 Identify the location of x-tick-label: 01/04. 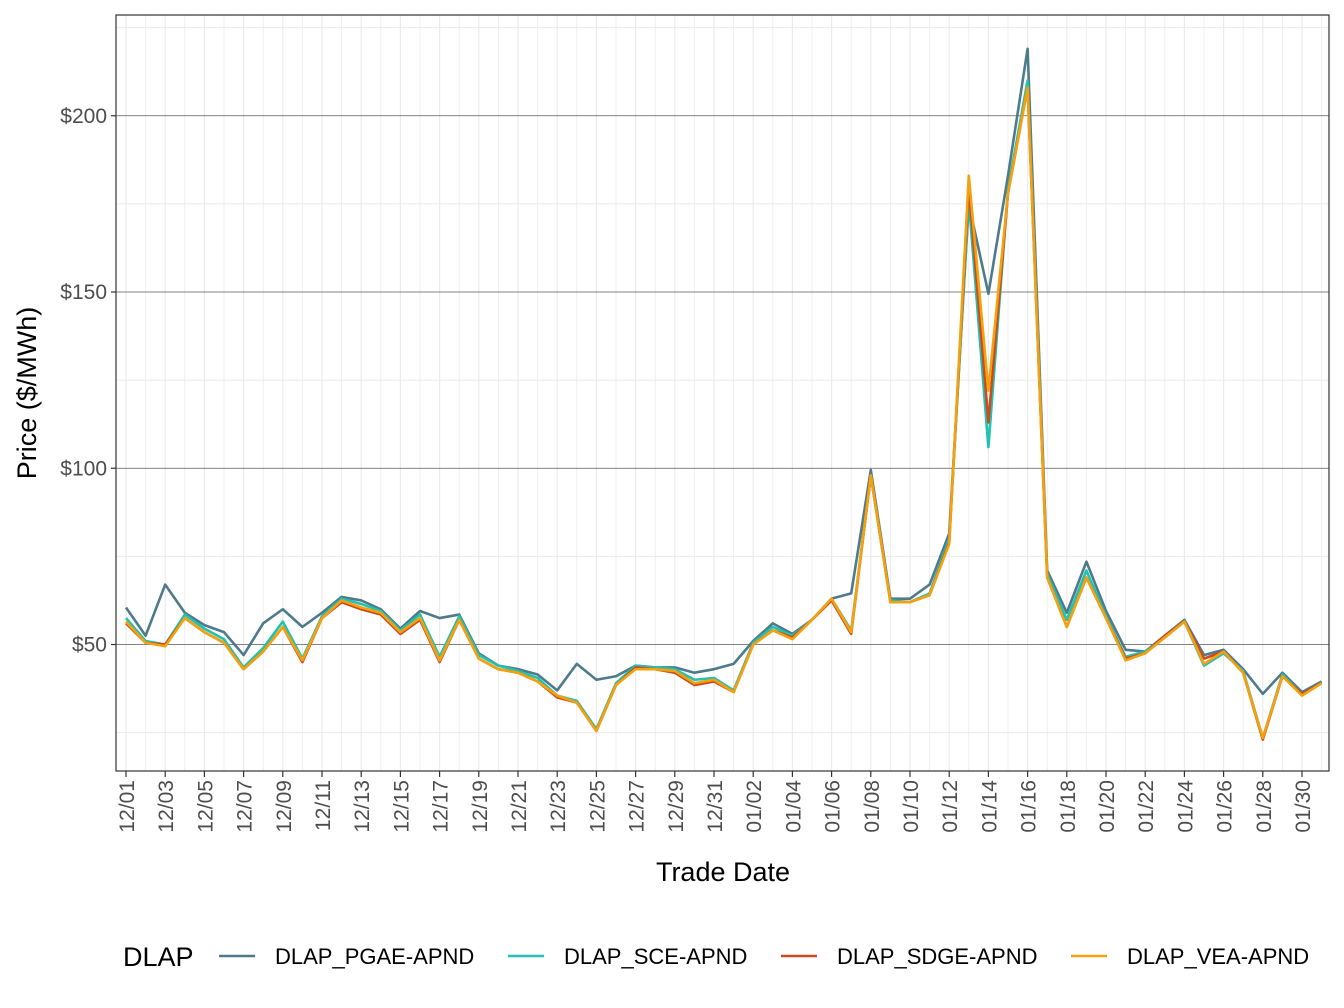
(793, 806).